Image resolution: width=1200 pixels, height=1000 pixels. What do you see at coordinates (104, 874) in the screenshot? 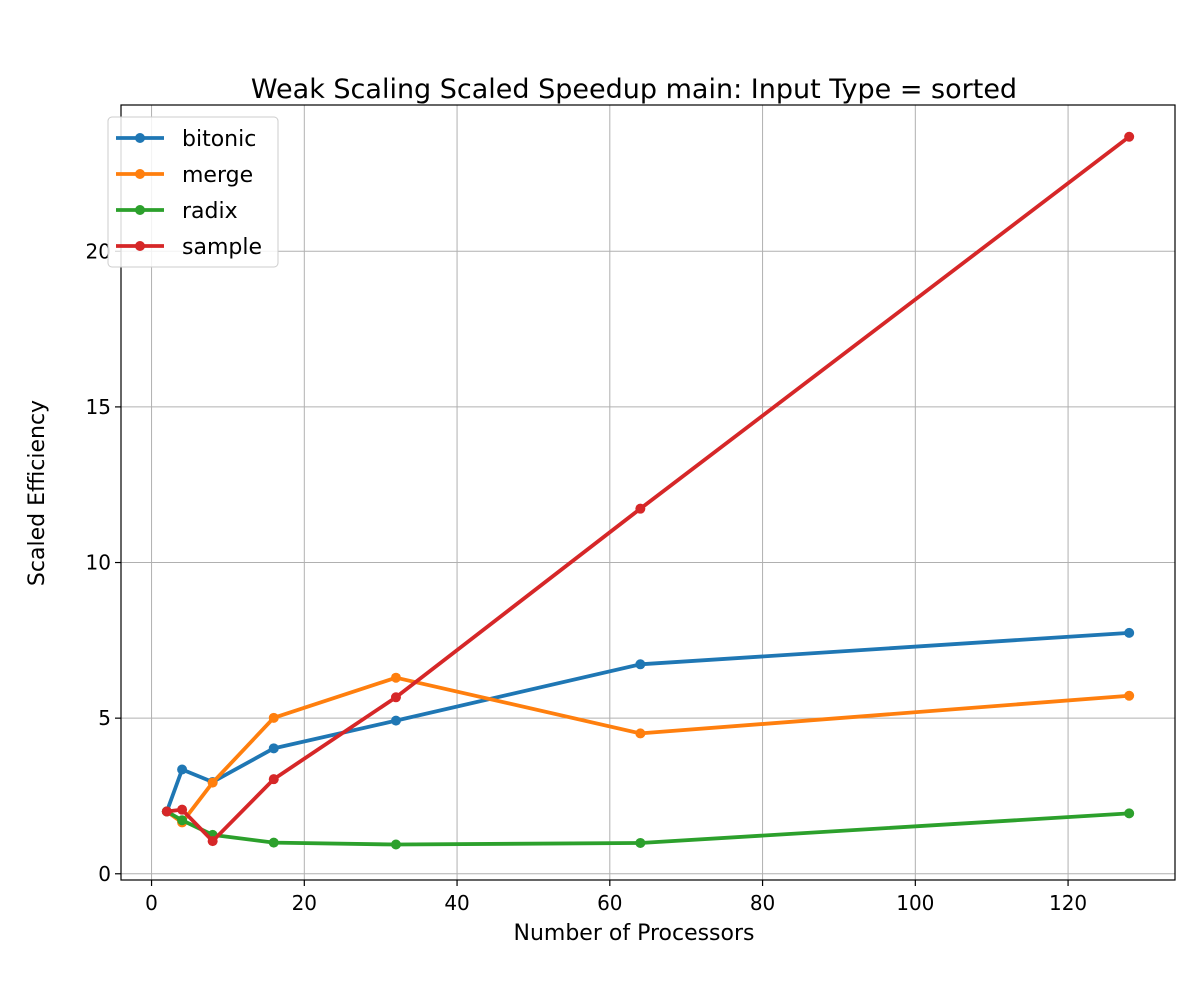
I see `y-tick-label: 0` at bounding box center [104, 874].